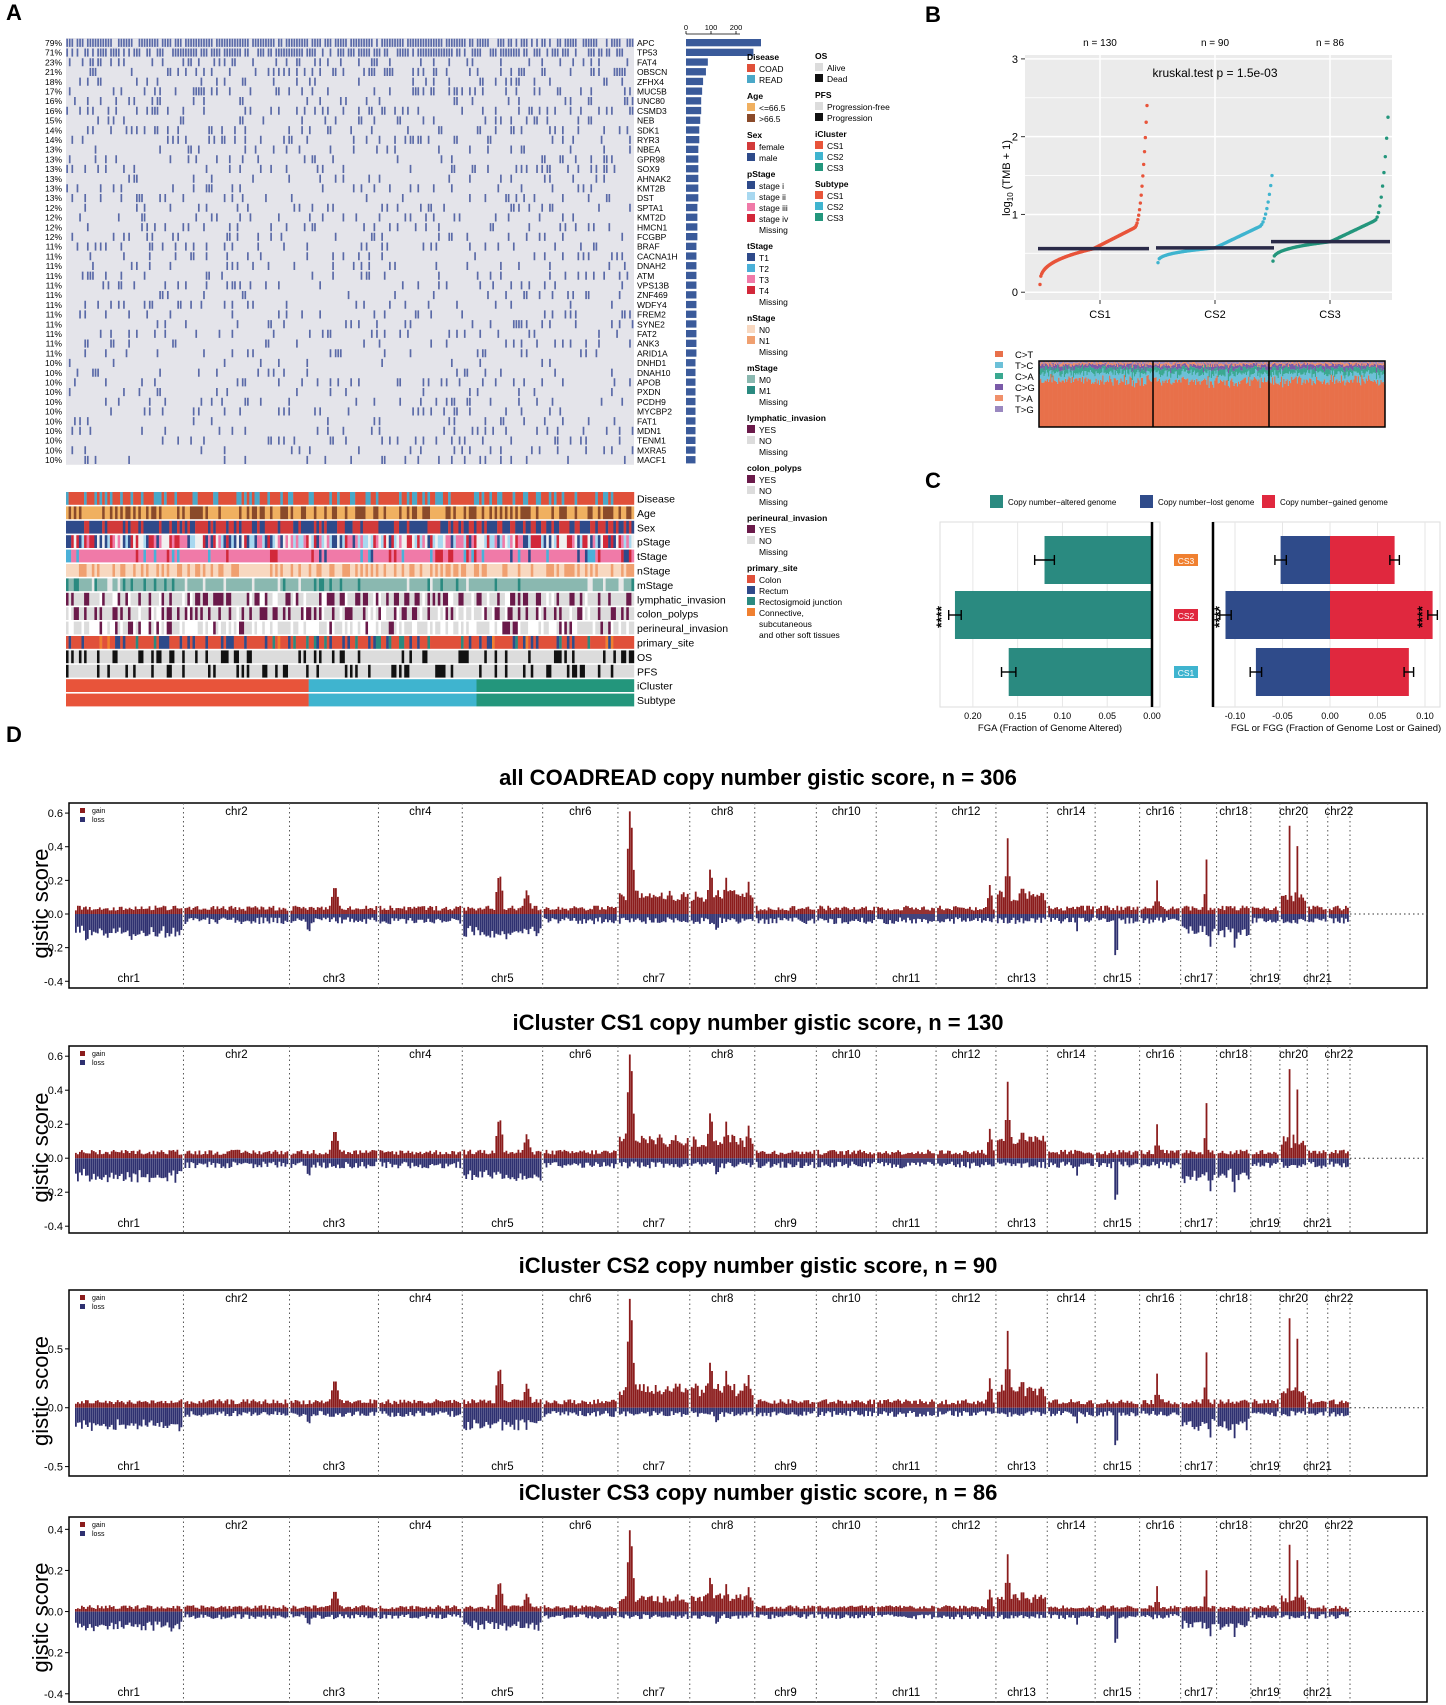 The image size is (1446, 1705). I want to click on chromosome-label: chr7, so click(654, 979).